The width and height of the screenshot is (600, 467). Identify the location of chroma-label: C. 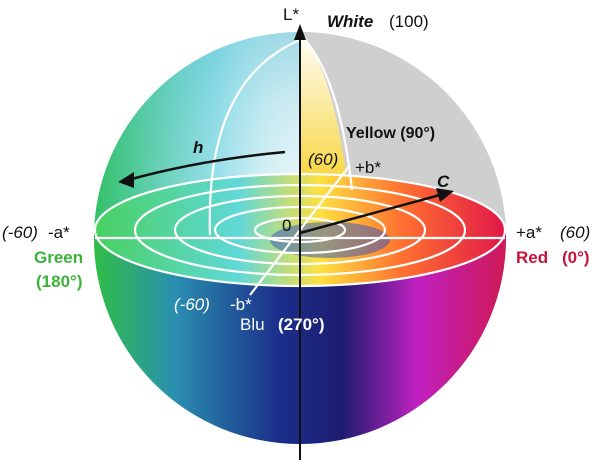
(443, 181).